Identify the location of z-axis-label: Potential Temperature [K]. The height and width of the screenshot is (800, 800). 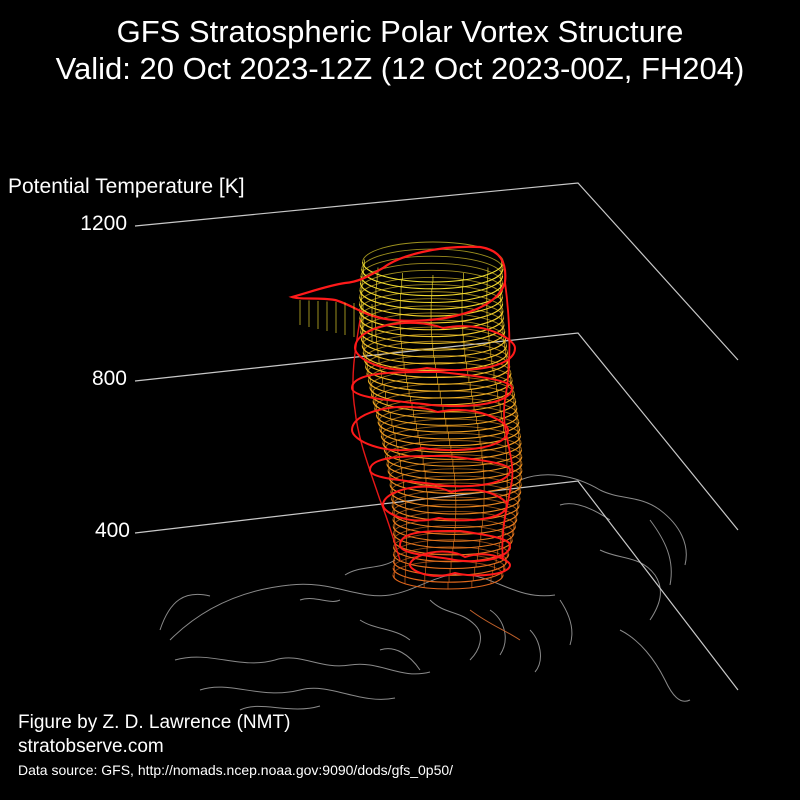
(126, 186).